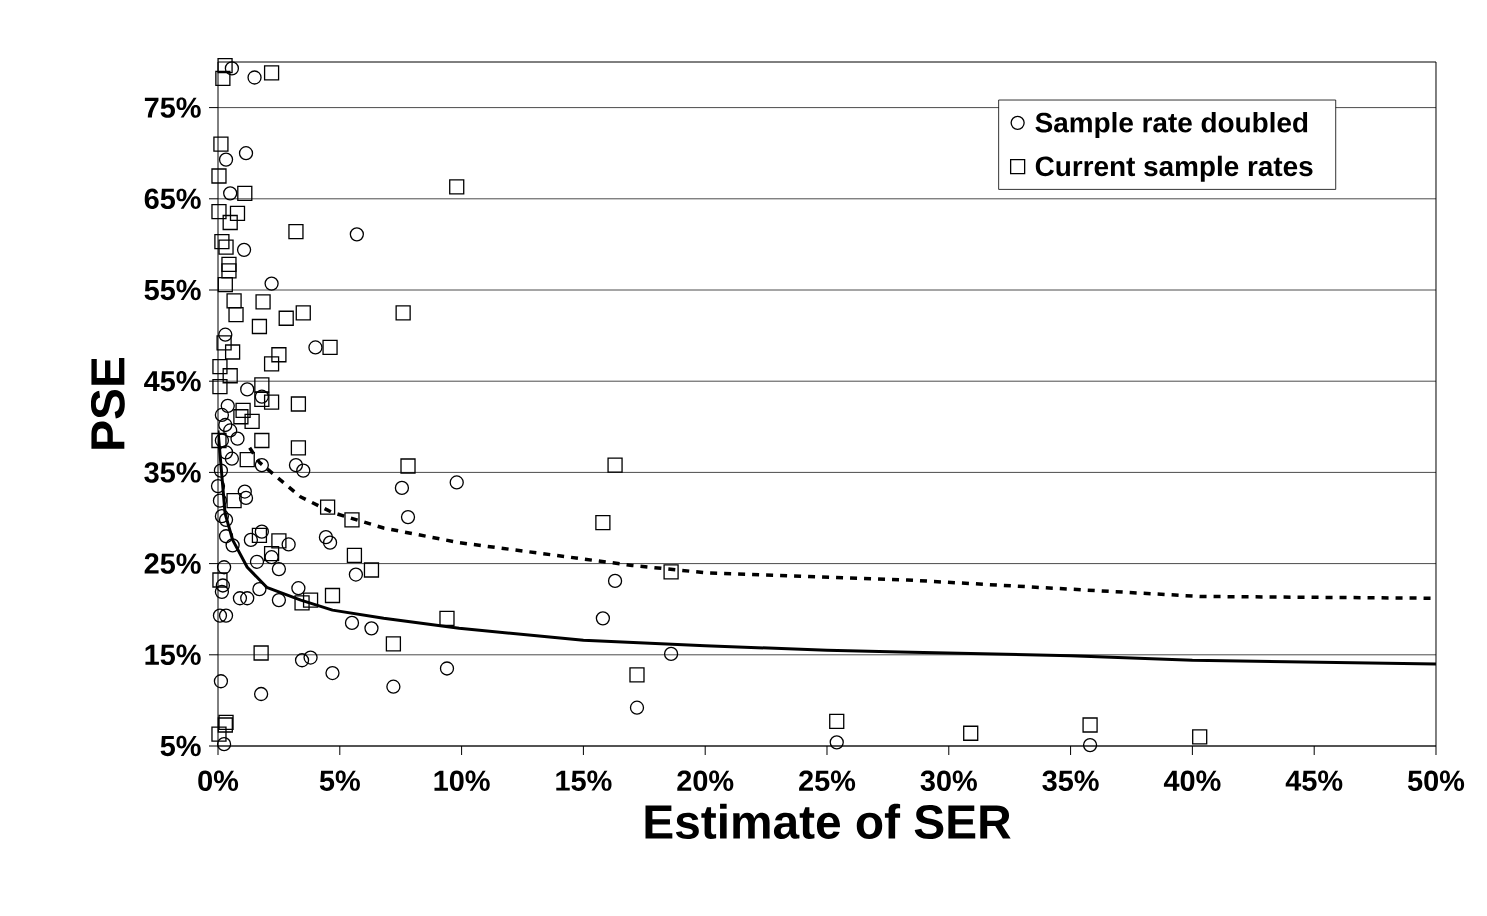  What do you see at coordinates (172, 290) in the screenshot?
I see `y-tick-label: 55%` at bounding box center [172, 290].